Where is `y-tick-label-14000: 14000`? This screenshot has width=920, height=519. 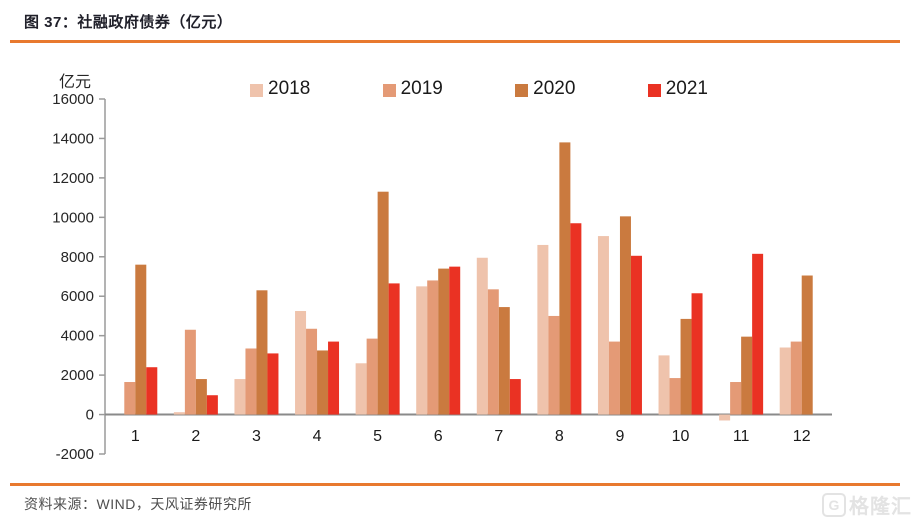 y-tick-label-14000: 14000 is located at coordinates (73, 138).